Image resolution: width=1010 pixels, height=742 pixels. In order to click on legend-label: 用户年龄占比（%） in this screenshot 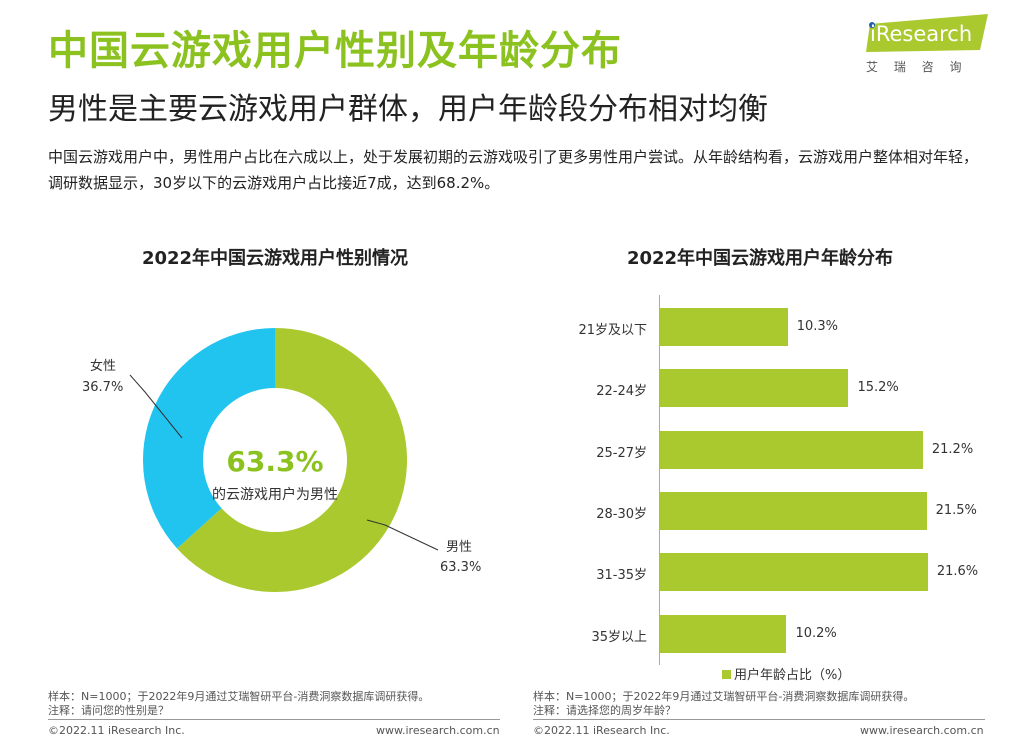, I will do `click(792, 675)`.